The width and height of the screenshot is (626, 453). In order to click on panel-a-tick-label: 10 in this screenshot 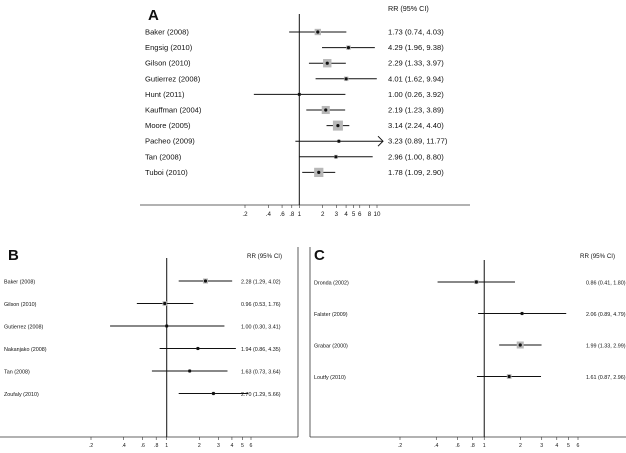, I will do `click(377, 214)`.